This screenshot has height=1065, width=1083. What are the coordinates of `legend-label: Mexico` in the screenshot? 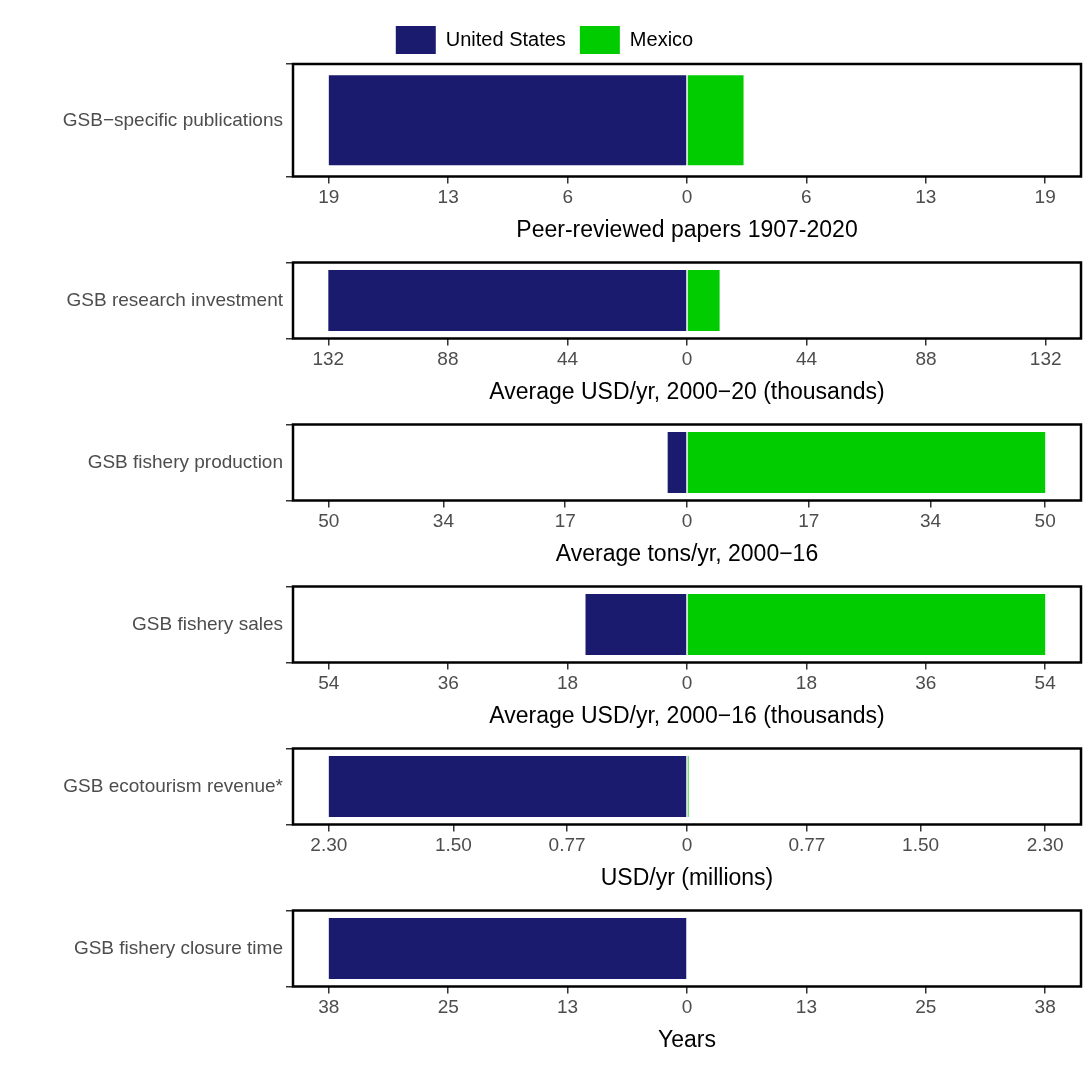 It's located at (661, 38).